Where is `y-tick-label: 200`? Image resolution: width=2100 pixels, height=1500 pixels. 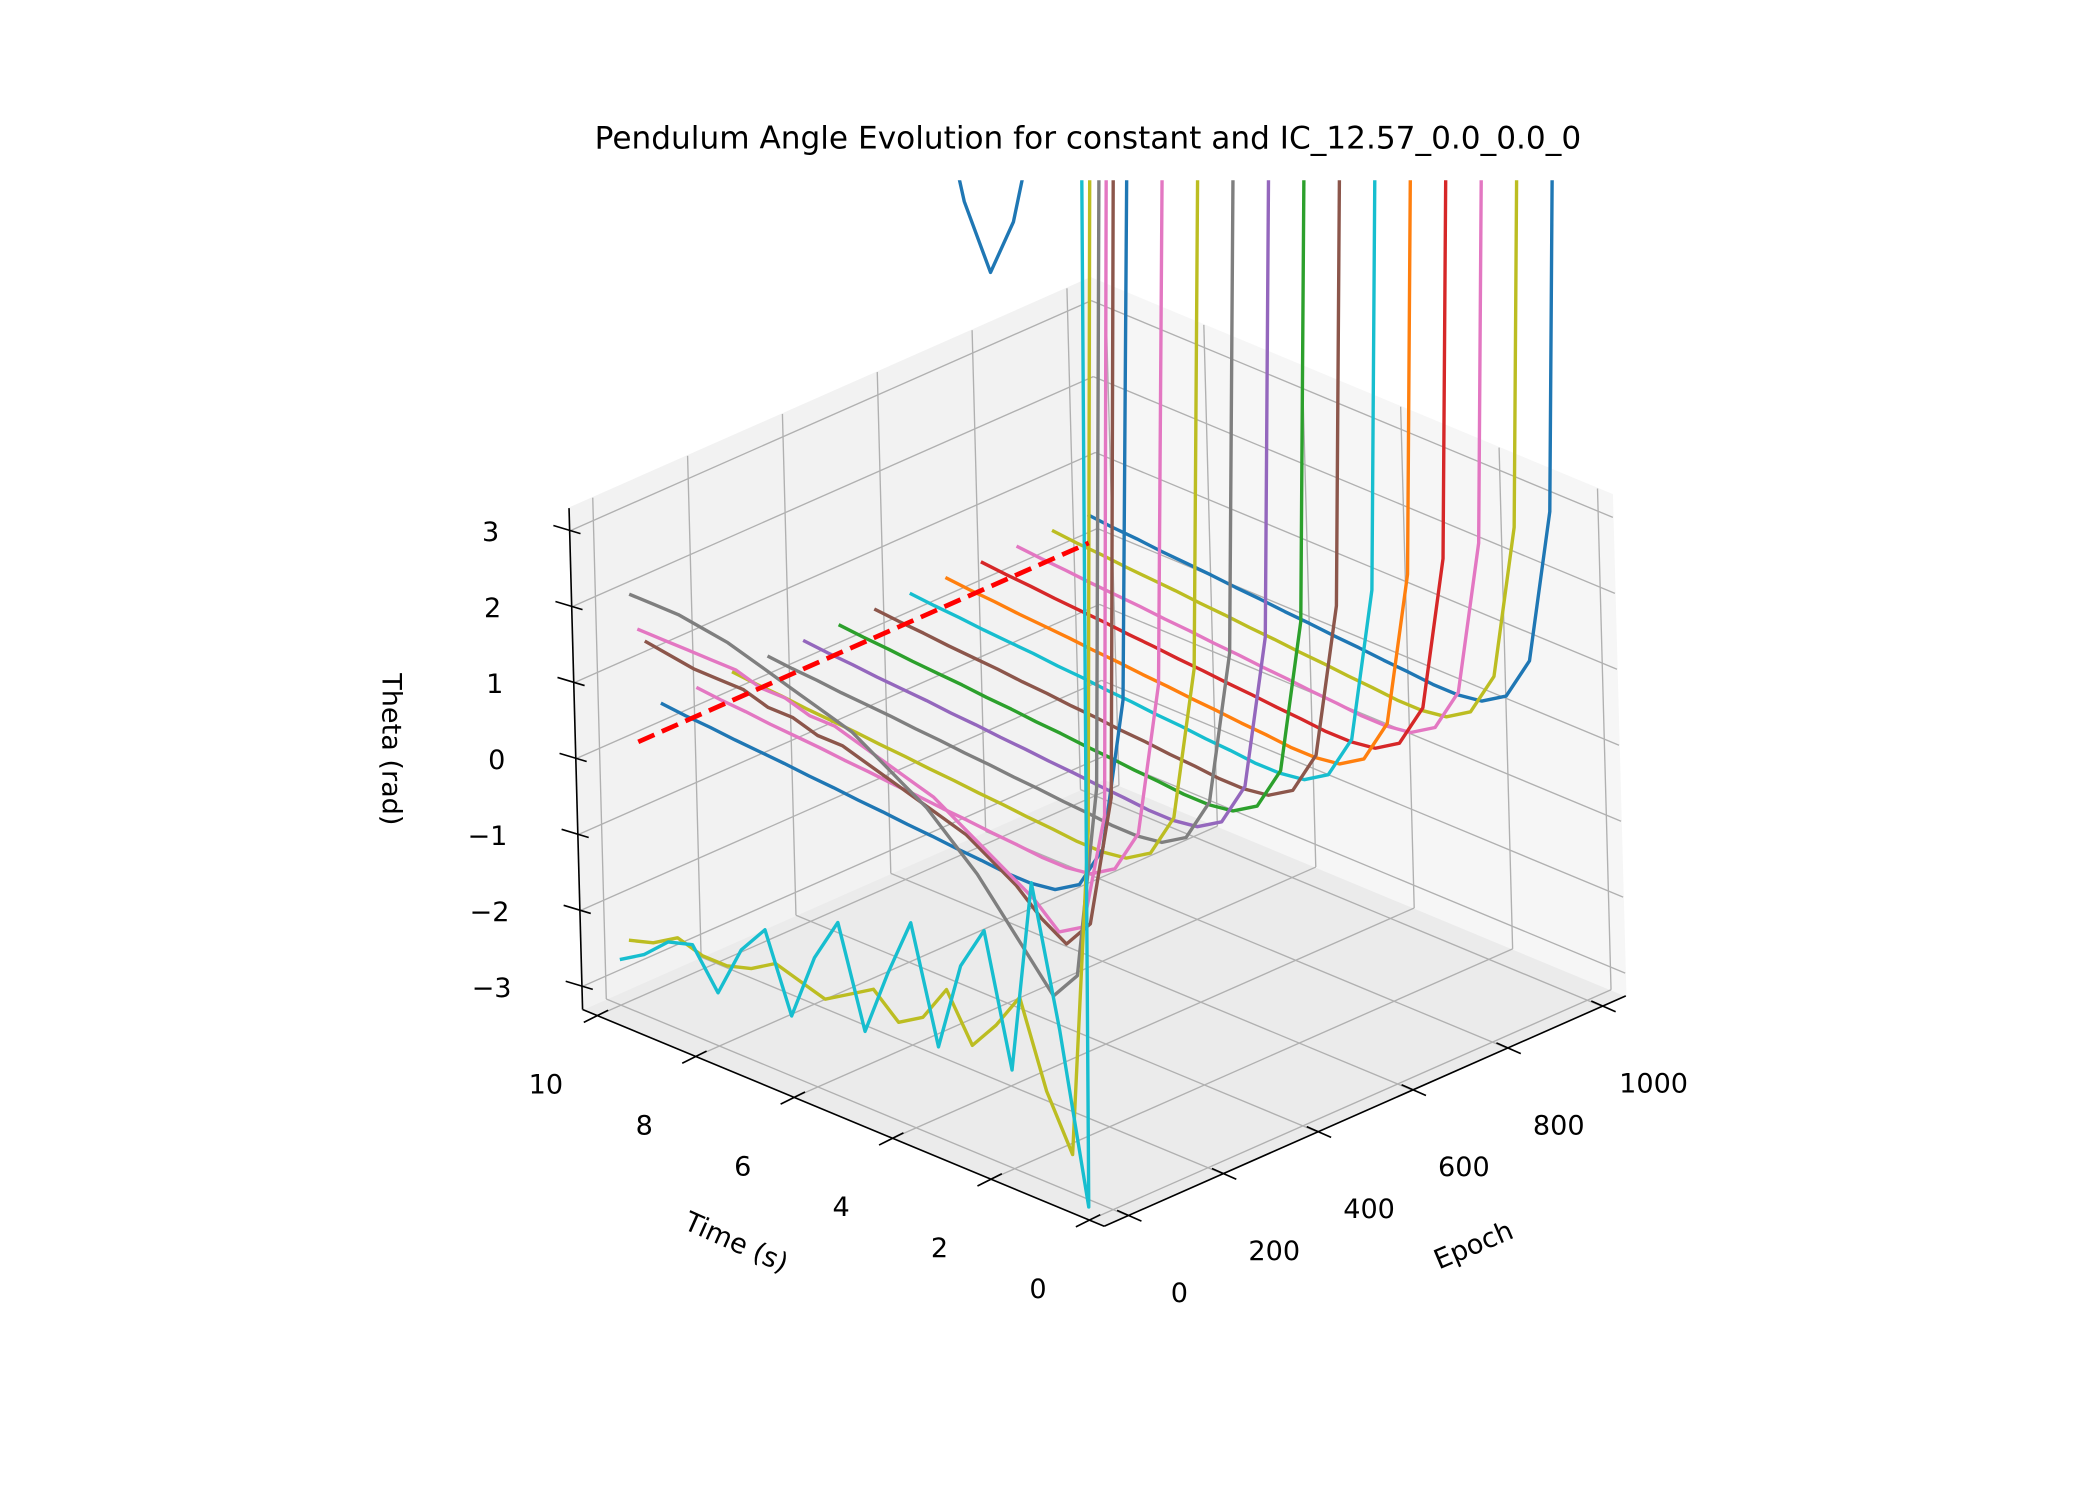 y-tick-label: 200 is located at coordinates (1274, 1251).